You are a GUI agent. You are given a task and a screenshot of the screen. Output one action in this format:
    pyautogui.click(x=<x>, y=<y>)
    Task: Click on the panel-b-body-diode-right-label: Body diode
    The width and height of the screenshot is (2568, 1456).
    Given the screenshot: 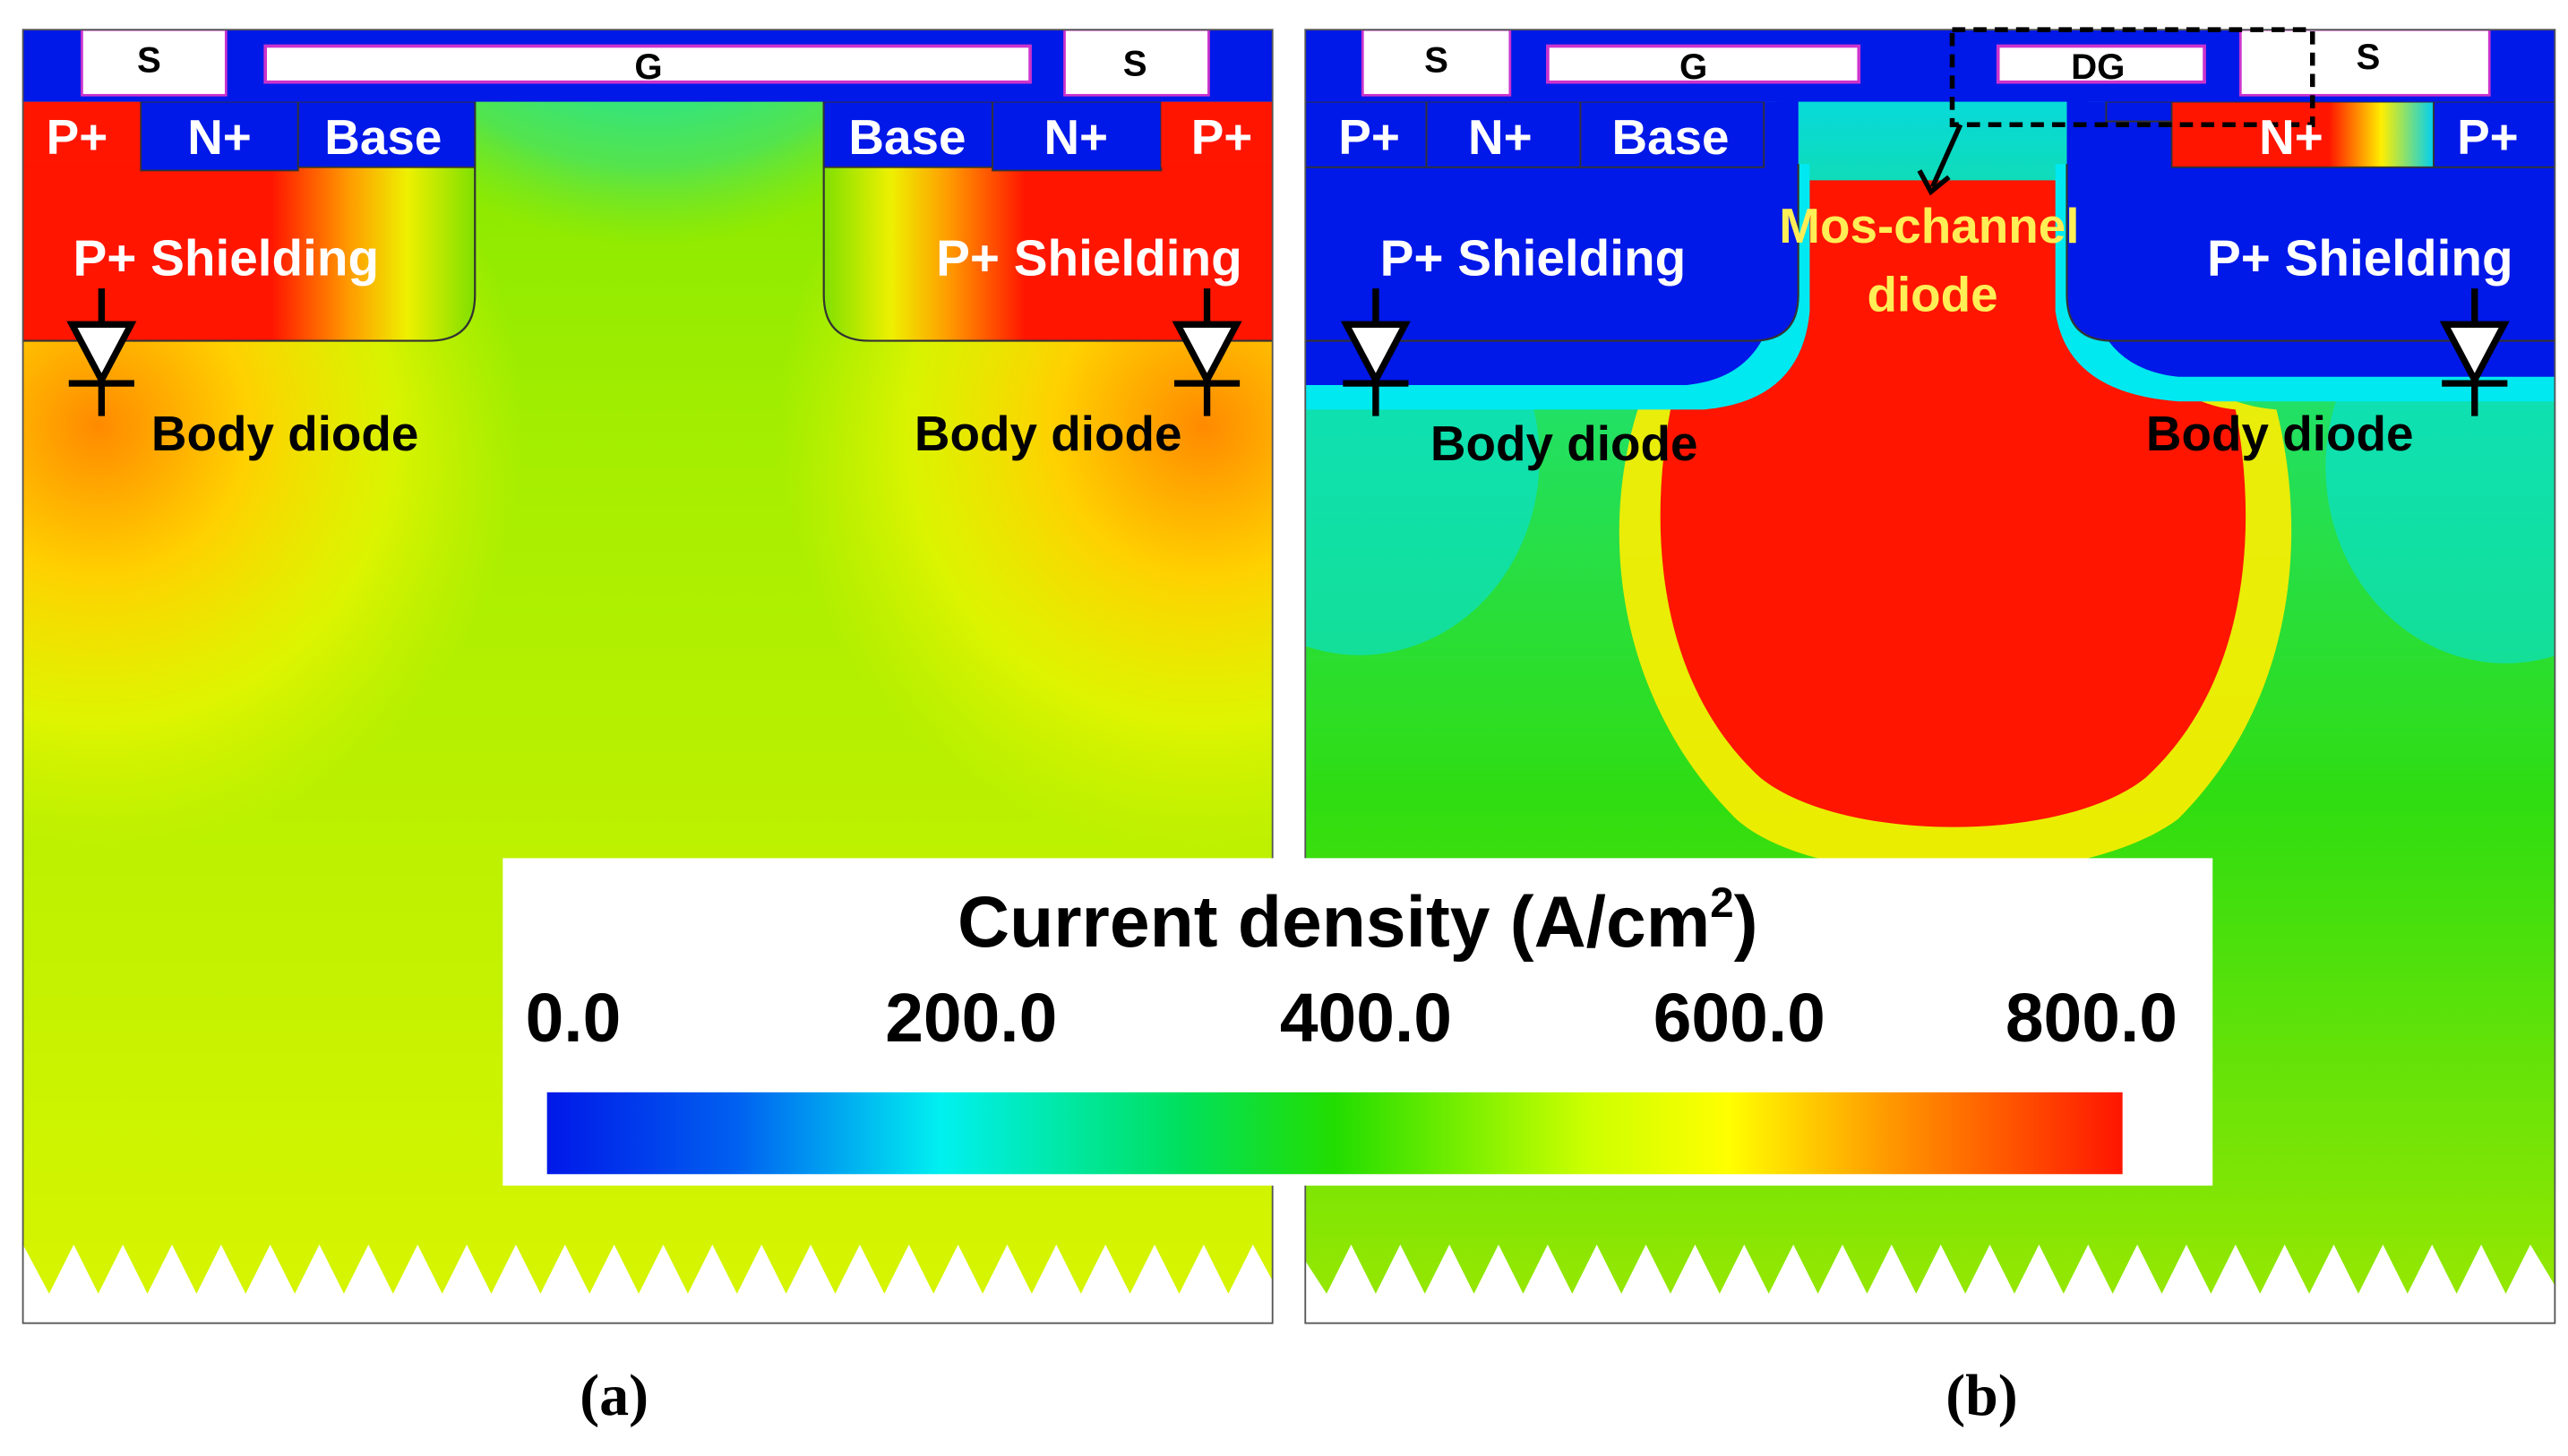 What is the action you would take?
    pyautogui.click(x=2280, y=433)
    